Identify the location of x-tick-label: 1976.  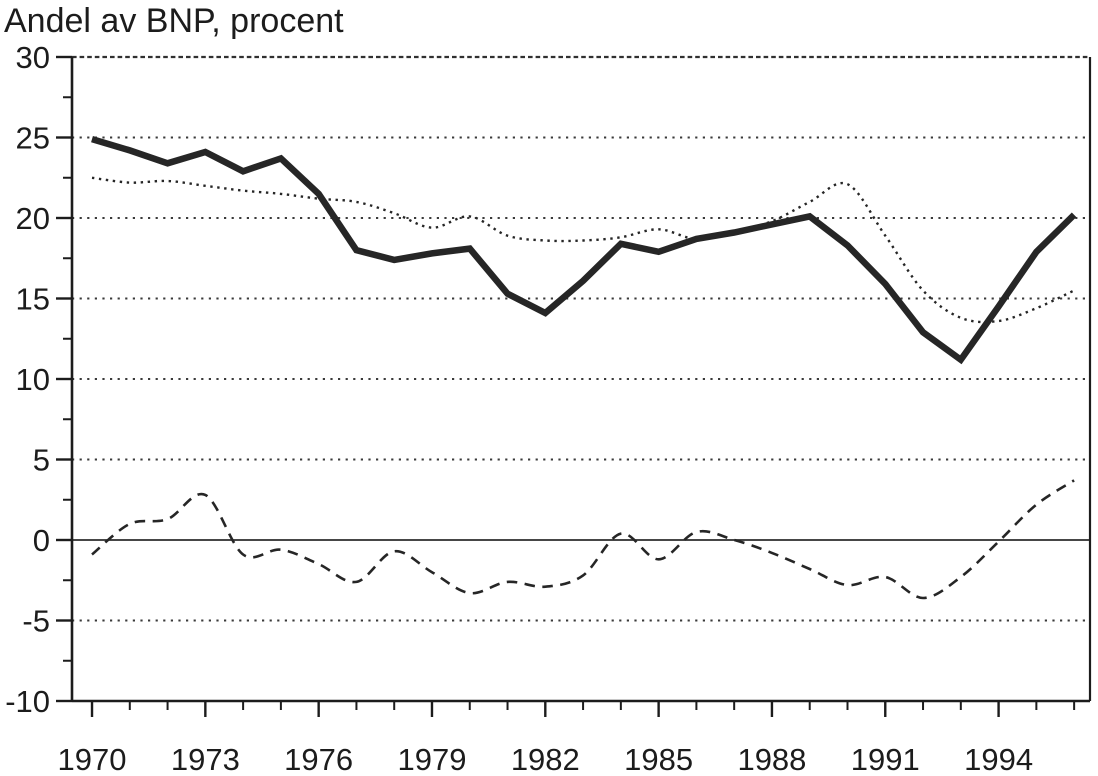
(318, 759).